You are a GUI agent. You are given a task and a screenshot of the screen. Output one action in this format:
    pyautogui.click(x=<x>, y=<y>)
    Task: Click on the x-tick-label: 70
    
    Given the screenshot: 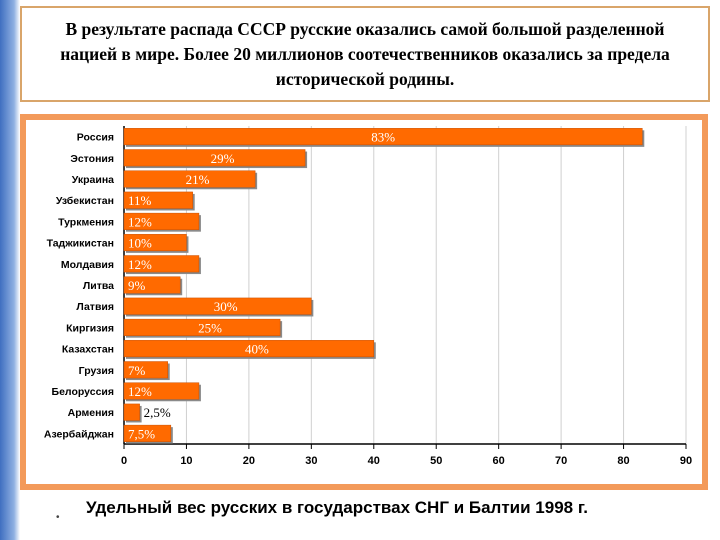 What is the action you would take?
    pyautogui.click(x=561, y=461)
    